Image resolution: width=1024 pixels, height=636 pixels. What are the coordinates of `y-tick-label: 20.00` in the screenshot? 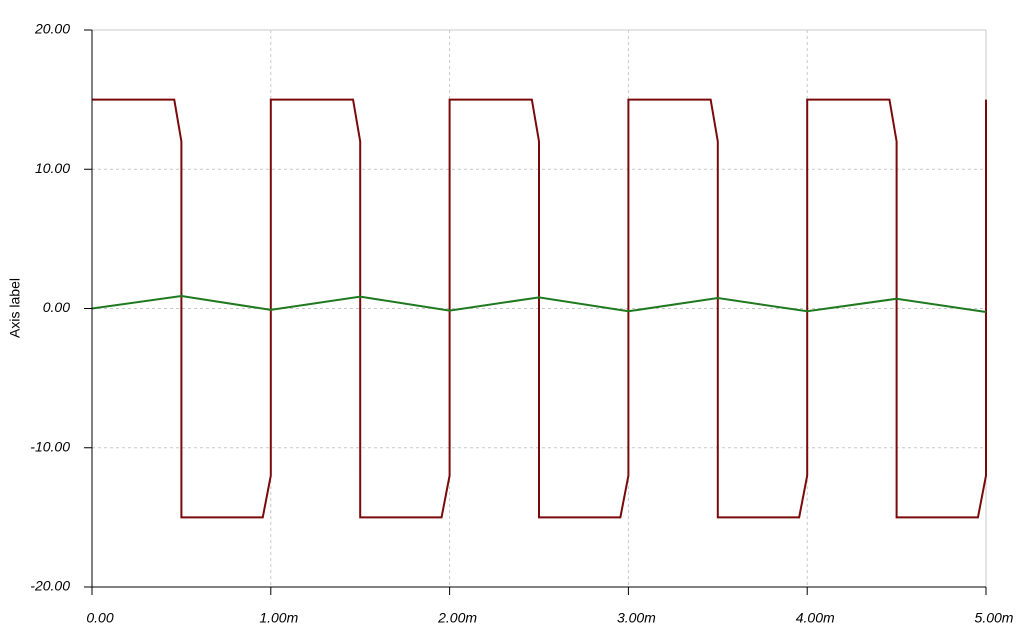 It's located at (52, 29).